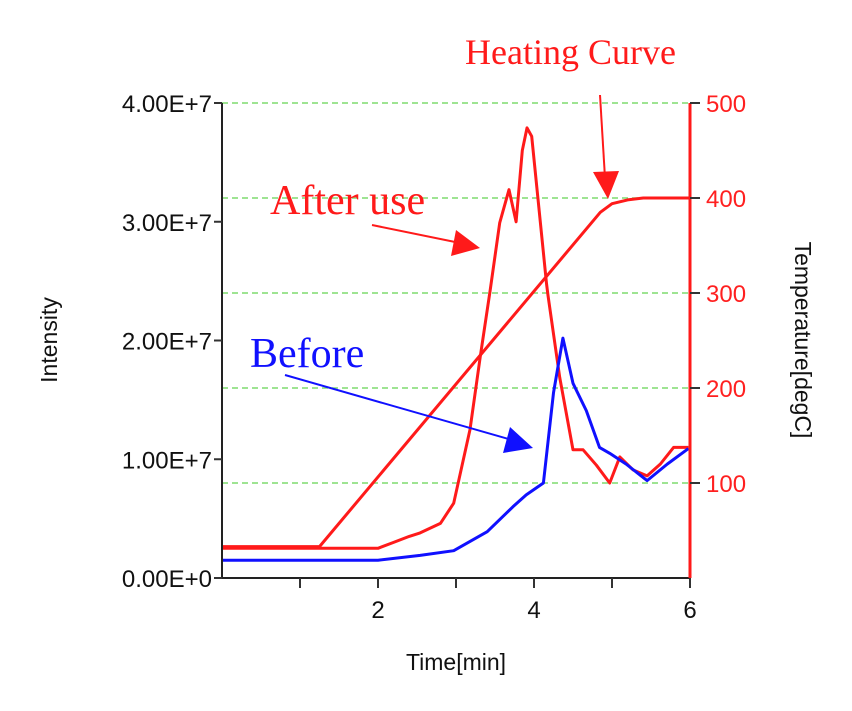  I want to click on annotation-heating-curve: Heating Curve, so click(570, 52).